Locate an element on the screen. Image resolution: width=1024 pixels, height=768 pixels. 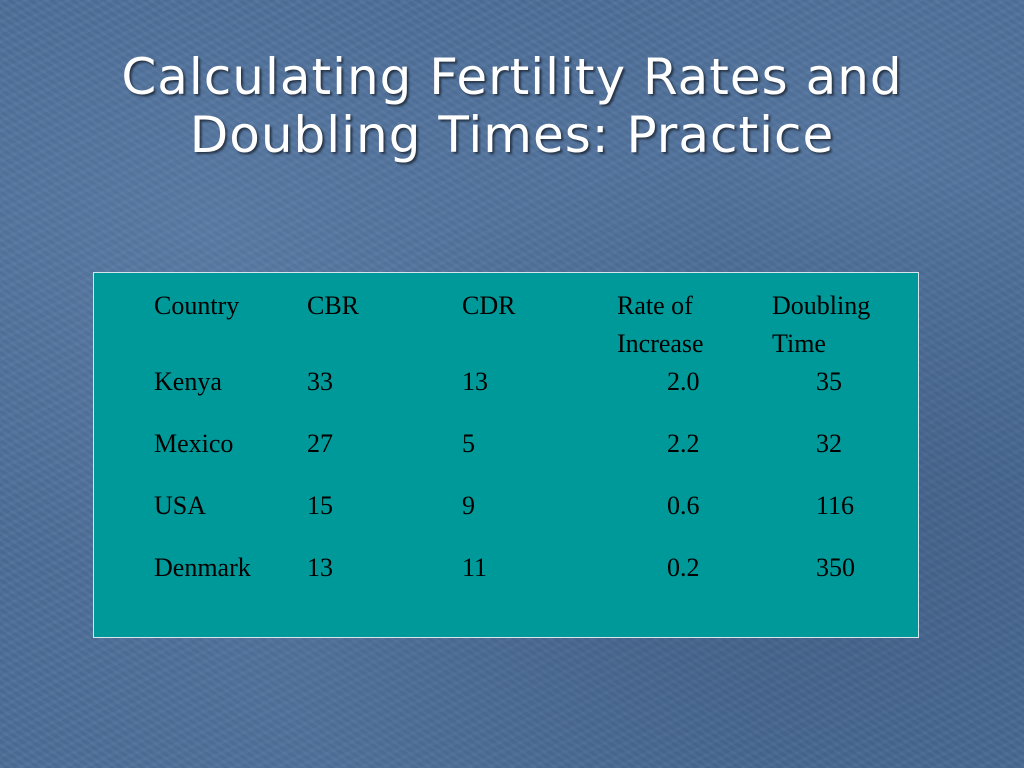
header-cbr: CBR is located at coordinates (333, 305).